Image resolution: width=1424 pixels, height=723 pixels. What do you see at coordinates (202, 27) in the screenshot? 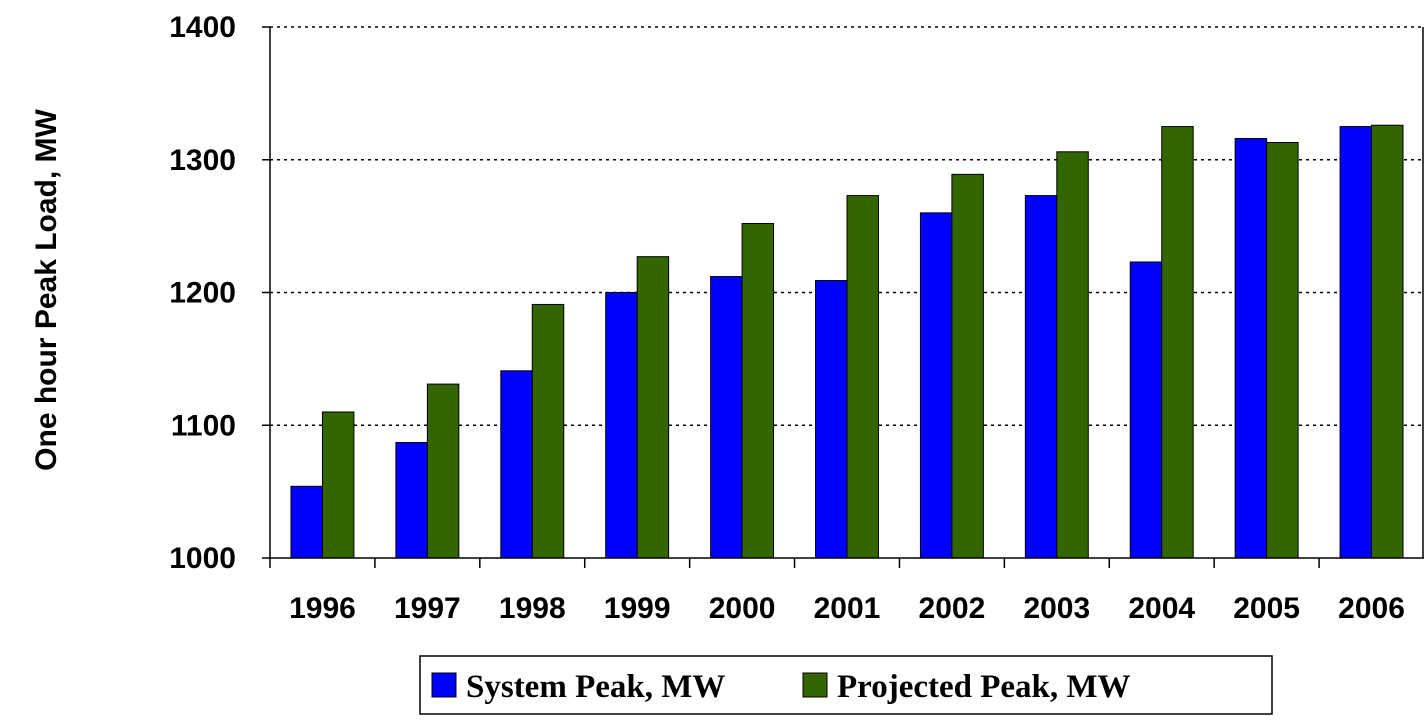
I see `y-tick-label: 1400` at bounding box center [202, 27].